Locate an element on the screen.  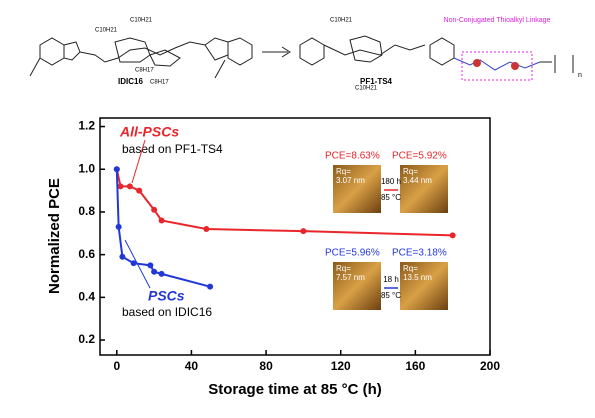
linkage-label: Non-Conjugated Thioalkyl Linkage is located at coordinates (497, 20).